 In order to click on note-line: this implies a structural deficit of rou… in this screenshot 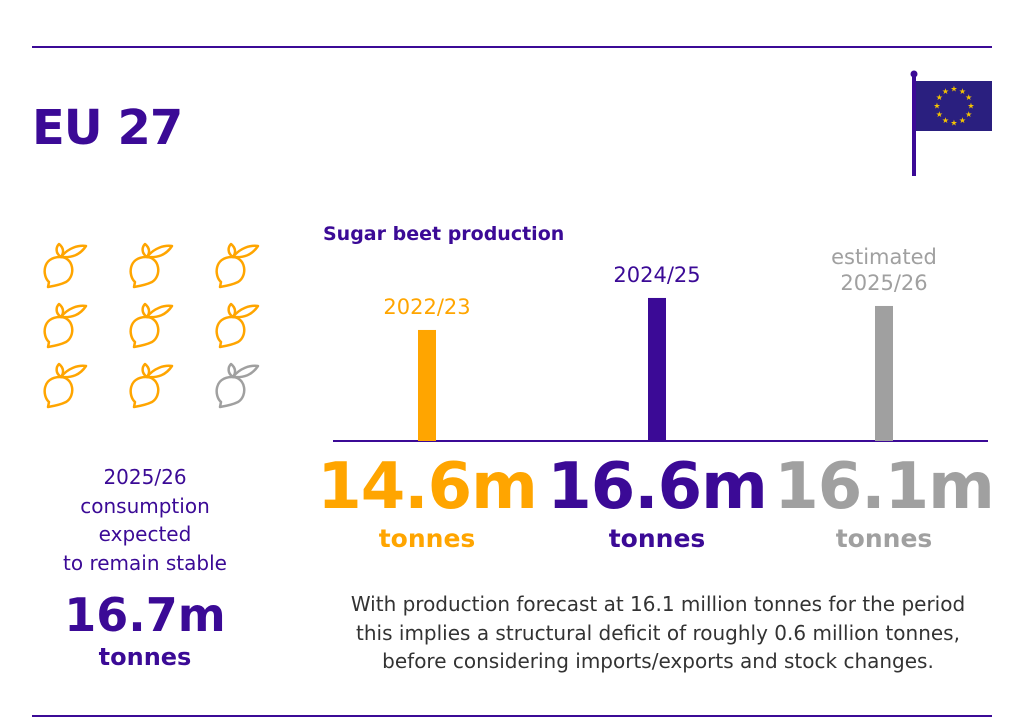, I will do `click(658, 632)`.